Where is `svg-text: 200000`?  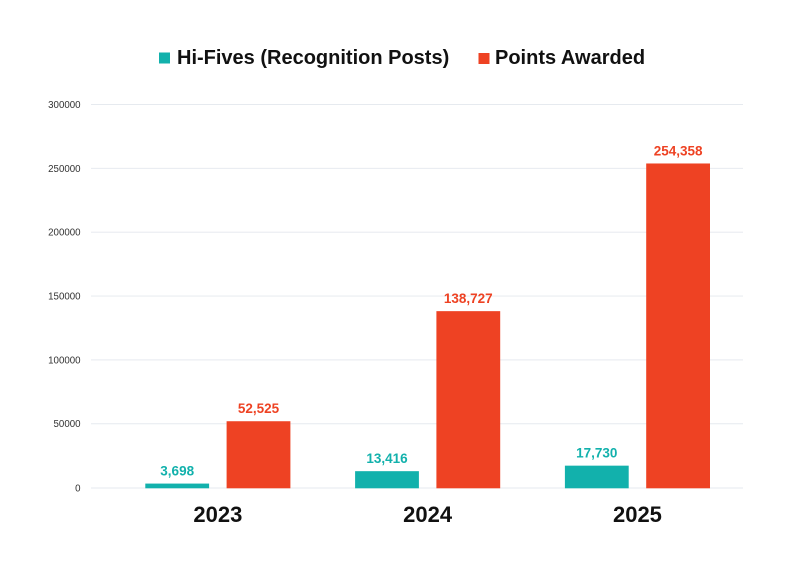
svg-text: 200000 is located at coordinates (64, 233).